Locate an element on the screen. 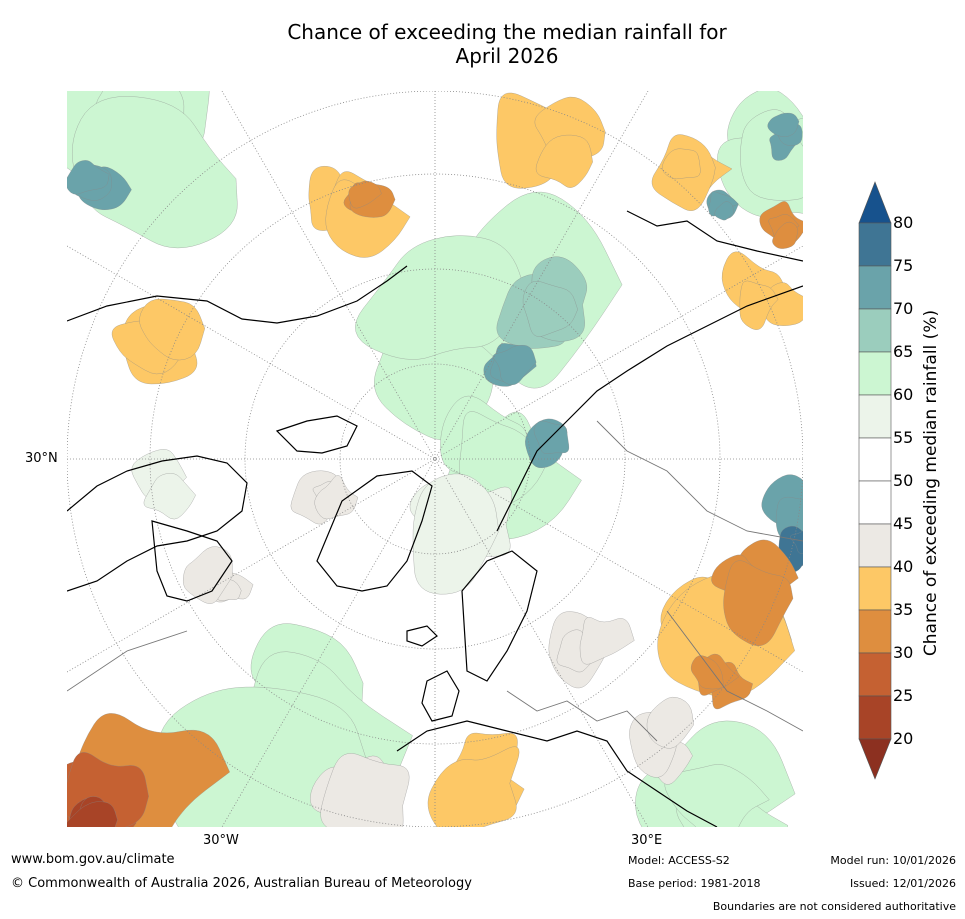  border-usa-canada is located at coordinates (127, 661).